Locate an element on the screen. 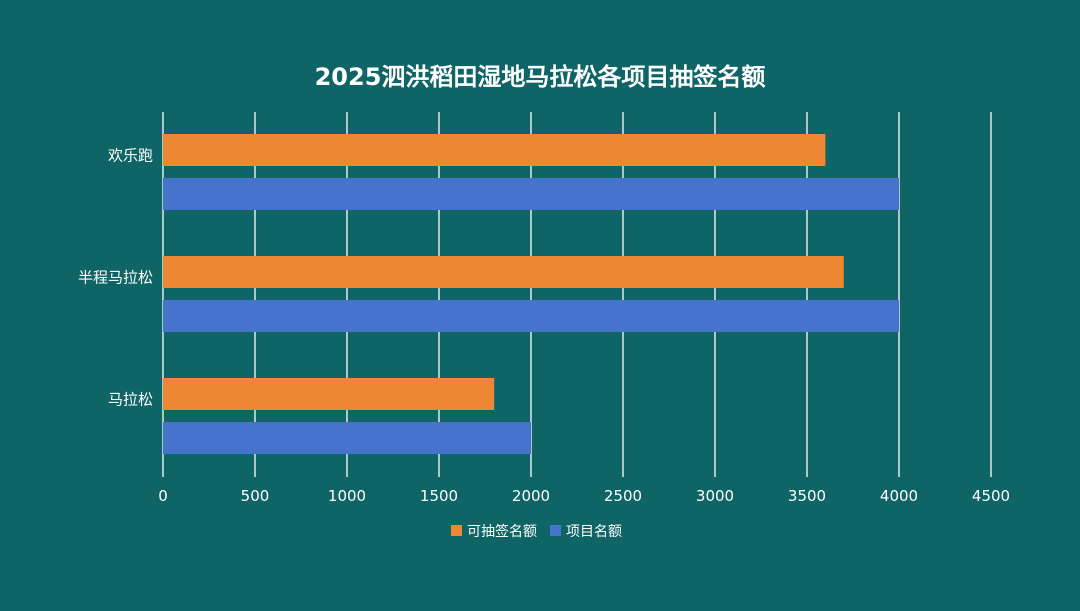 The image size is (1080, 611). legend: 可抽签名额 项目名额 is located at coordinates (536, 531).